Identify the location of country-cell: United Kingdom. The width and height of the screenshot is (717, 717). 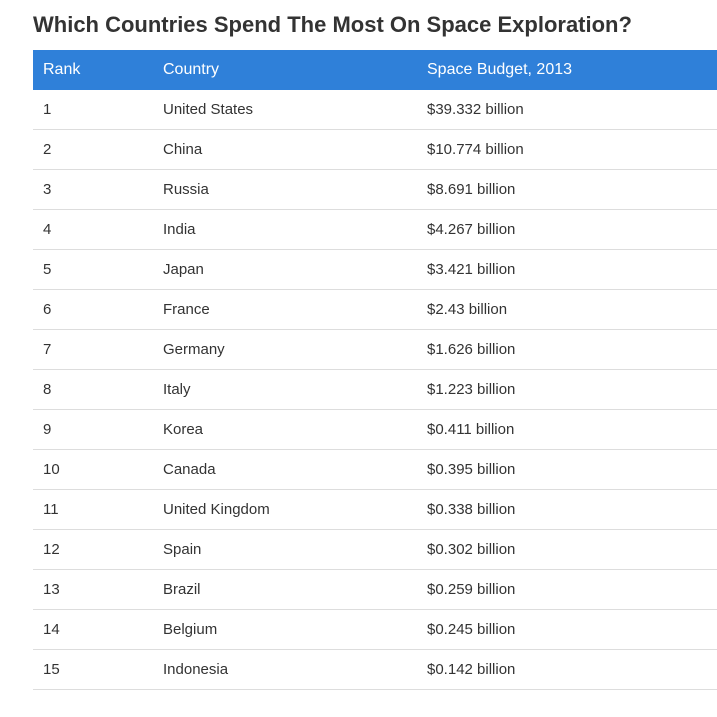
(285, 509).